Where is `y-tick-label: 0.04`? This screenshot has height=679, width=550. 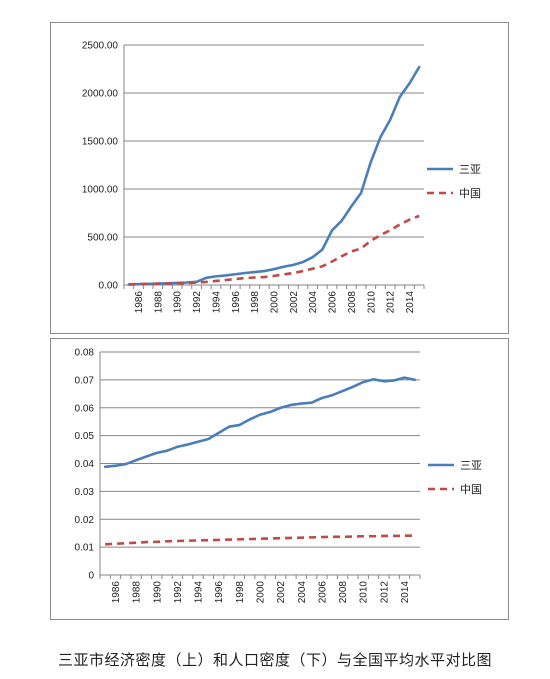 y-tick-label: 0.04 is located at coordinates (85, 464).